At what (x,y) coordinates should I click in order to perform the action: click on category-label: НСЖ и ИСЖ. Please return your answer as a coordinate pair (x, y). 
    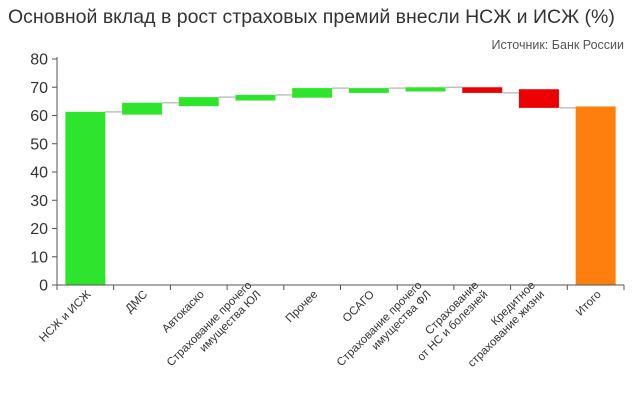
    Looking at the image, I should click on (65, 316).